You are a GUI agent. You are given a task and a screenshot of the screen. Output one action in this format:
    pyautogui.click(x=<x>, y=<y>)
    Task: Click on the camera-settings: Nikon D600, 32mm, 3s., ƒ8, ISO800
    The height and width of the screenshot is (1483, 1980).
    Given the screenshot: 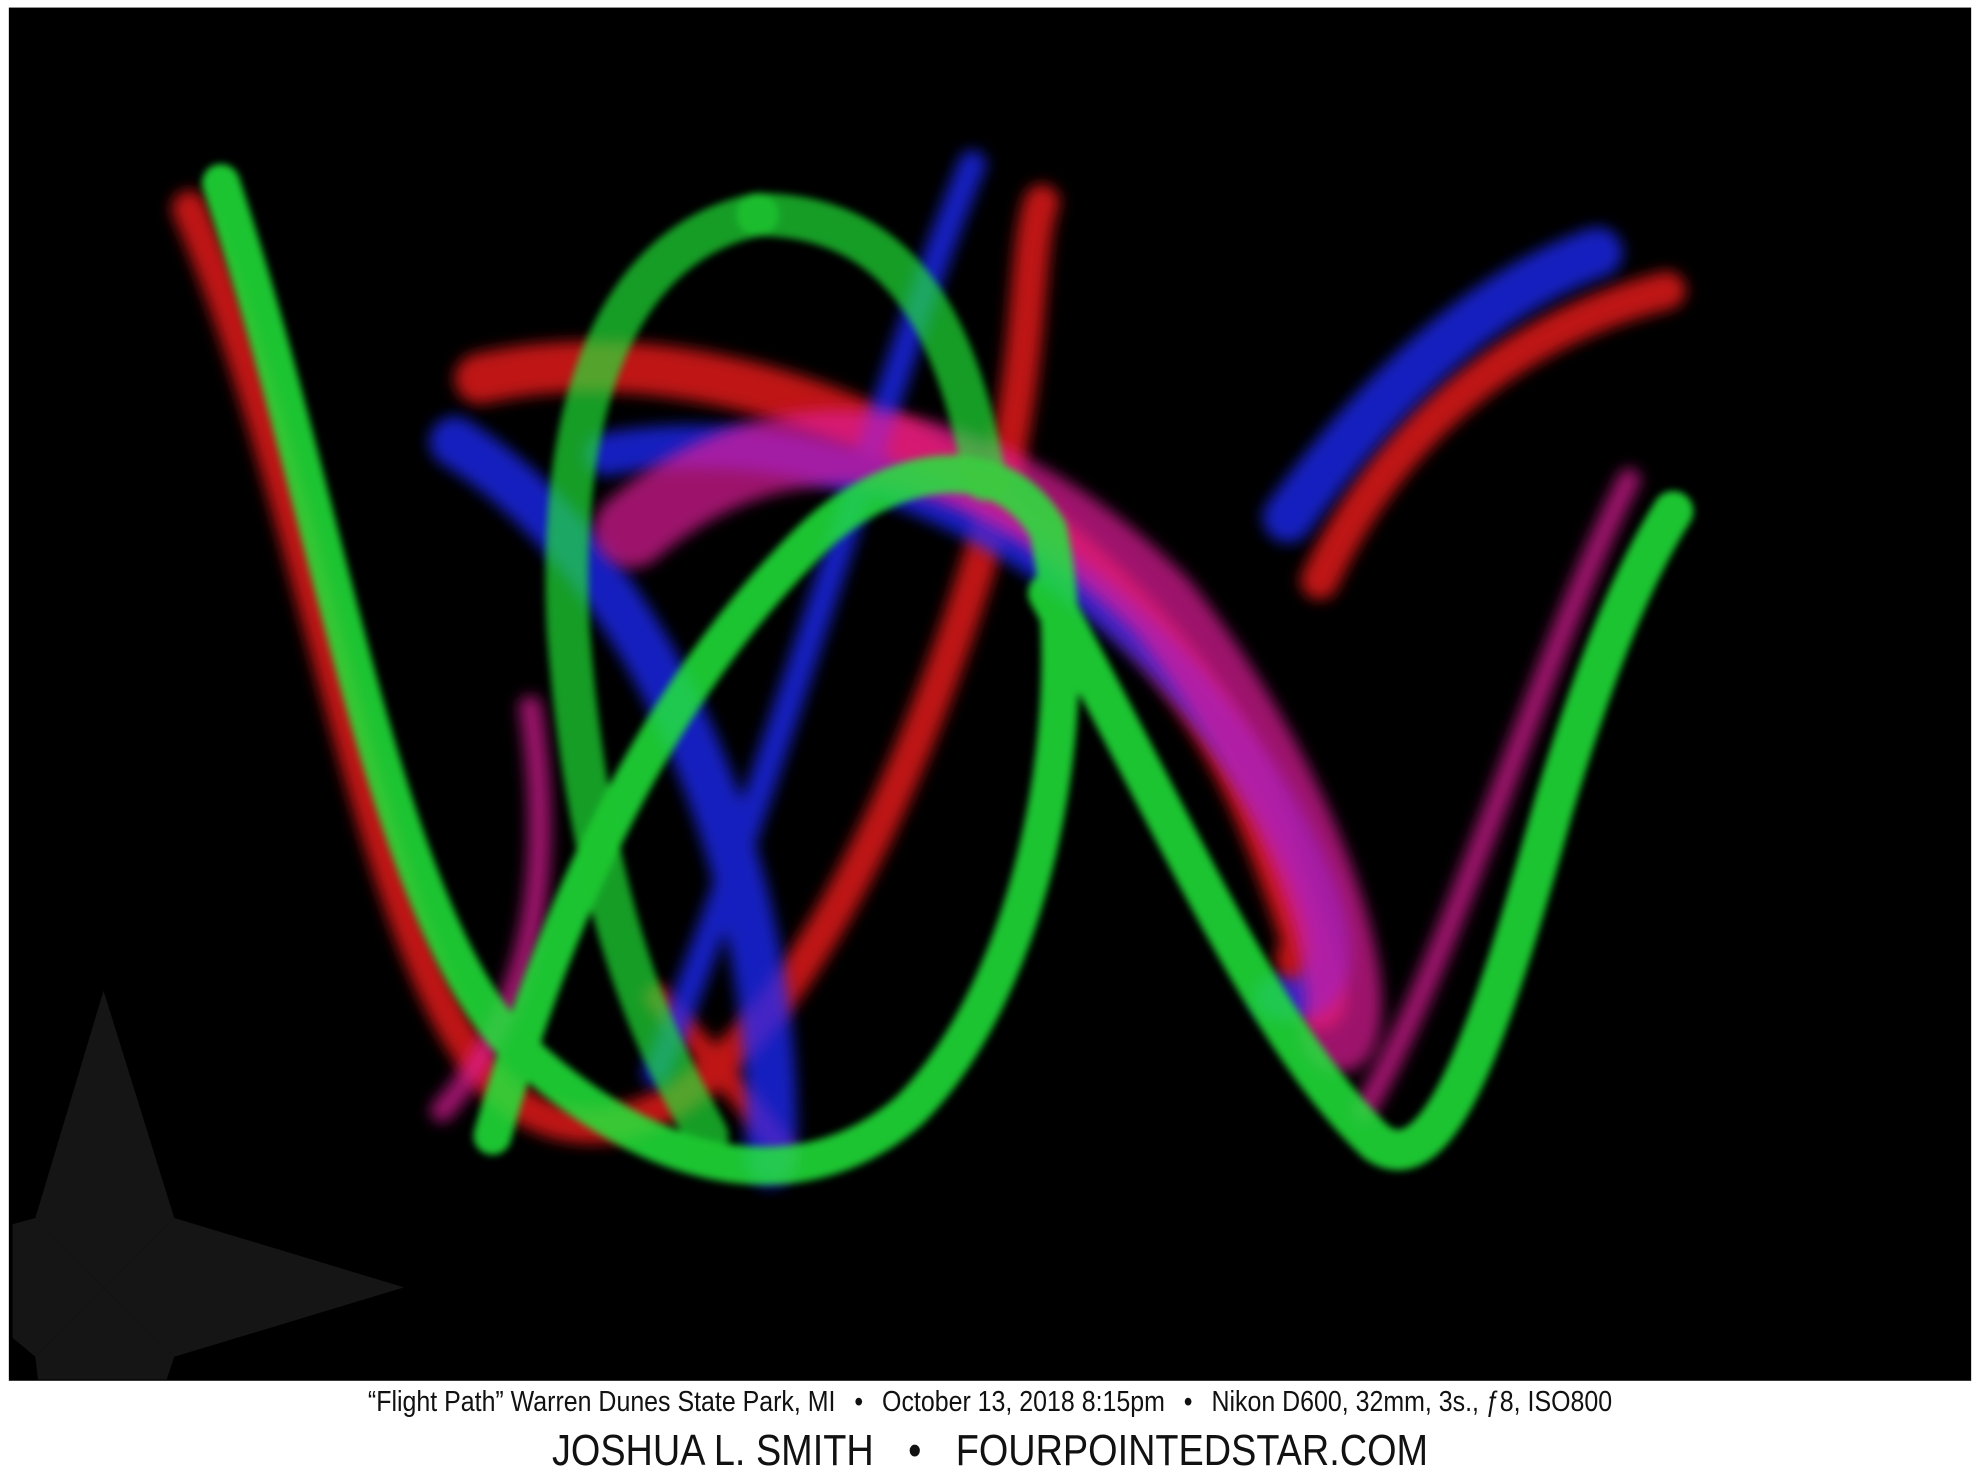 What is the action you would take?
    pyautogui.click(x=1412, y=1402)
    